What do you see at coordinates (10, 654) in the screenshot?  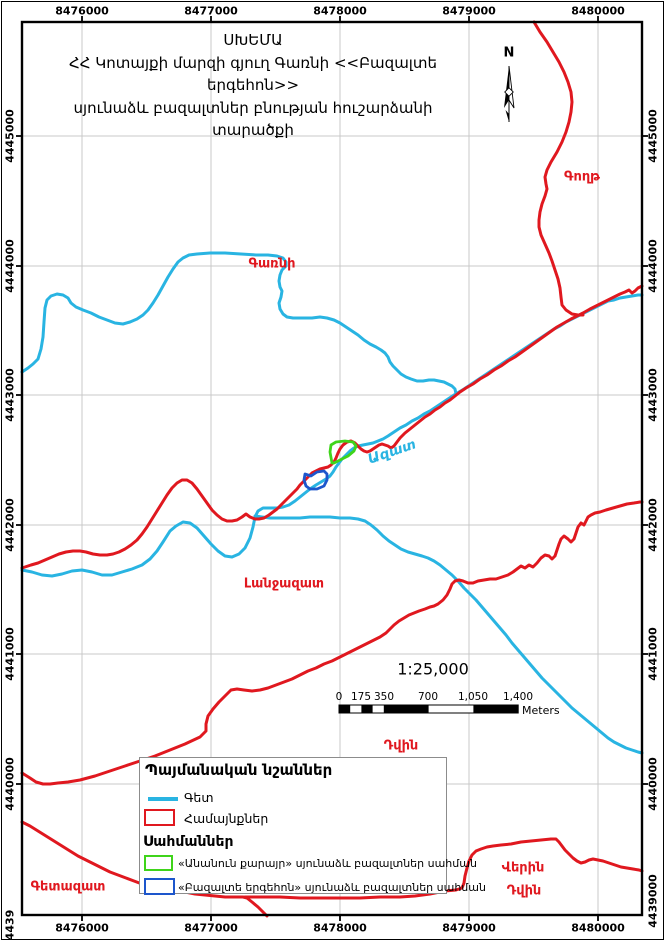 I see `coord-label-left: 4441000` at bounding box center [10, 654].